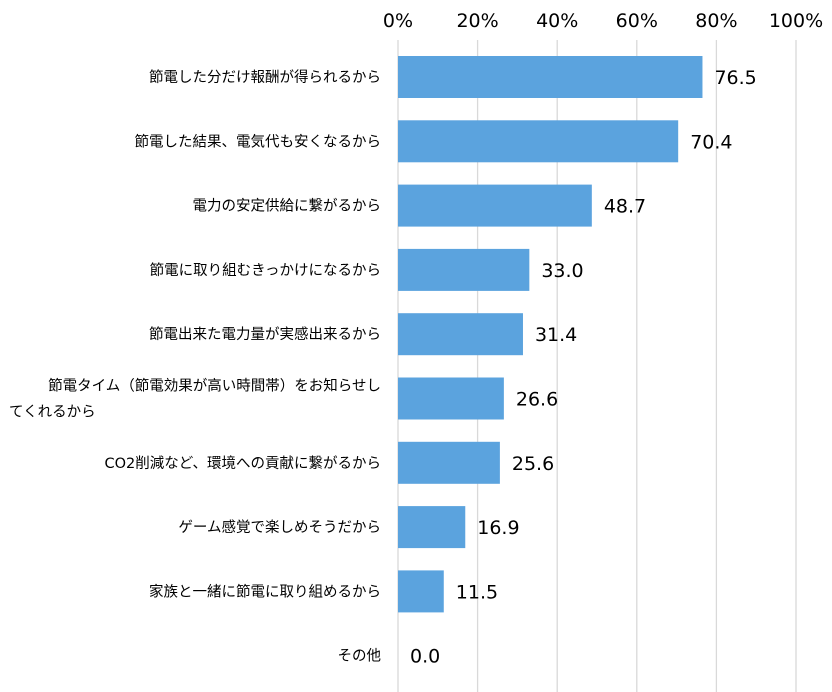 The image size is (832, 692). What do you see at coordinates (195, 399) in the screenshot?
I see `category-label-5: 節電タイム（節電効果が高い時間帯）をお知らせしてくれるから` at bounding box center [195, 399].